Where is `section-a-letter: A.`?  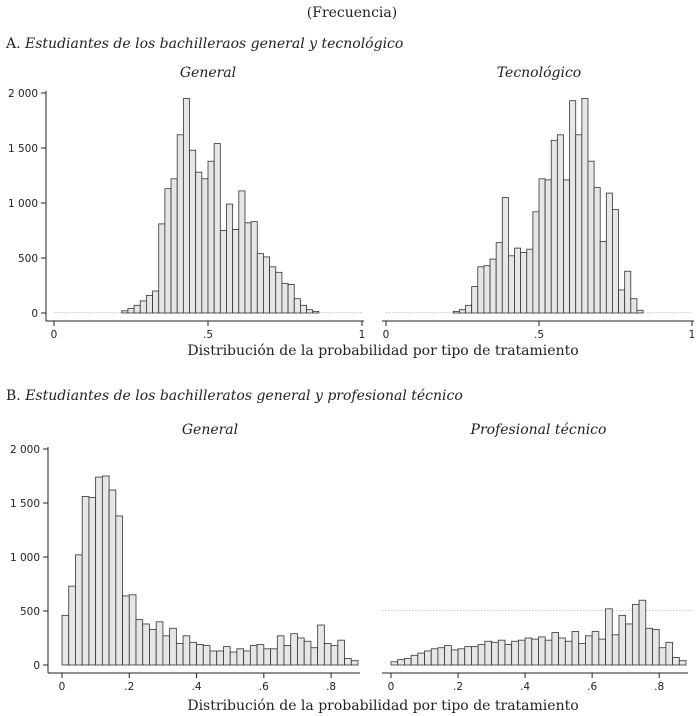
section-a-letter: A. is located at coordinates (13, 44).